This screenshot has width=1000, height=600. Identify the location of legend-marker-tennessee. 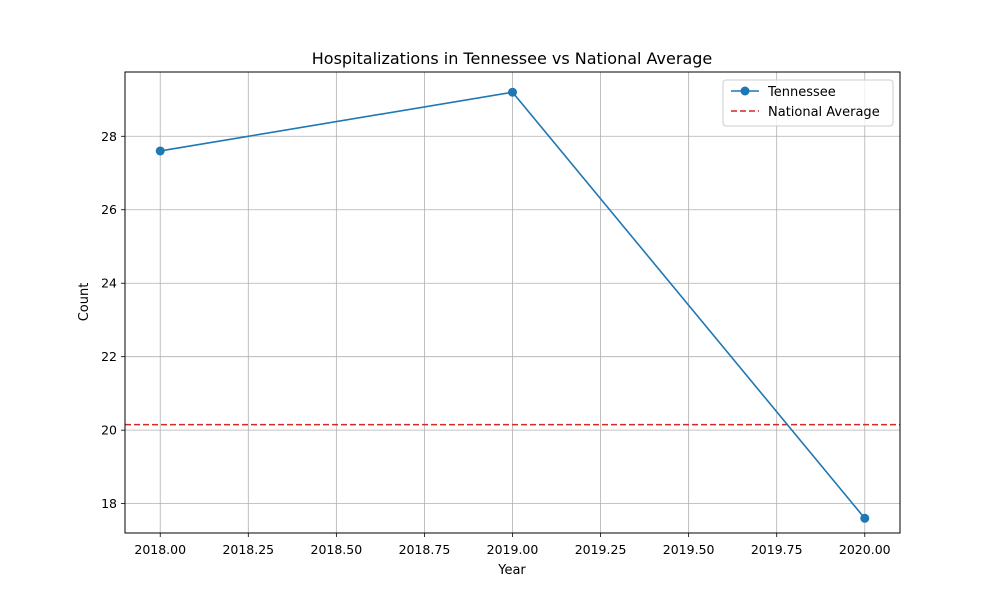
(745, 91).